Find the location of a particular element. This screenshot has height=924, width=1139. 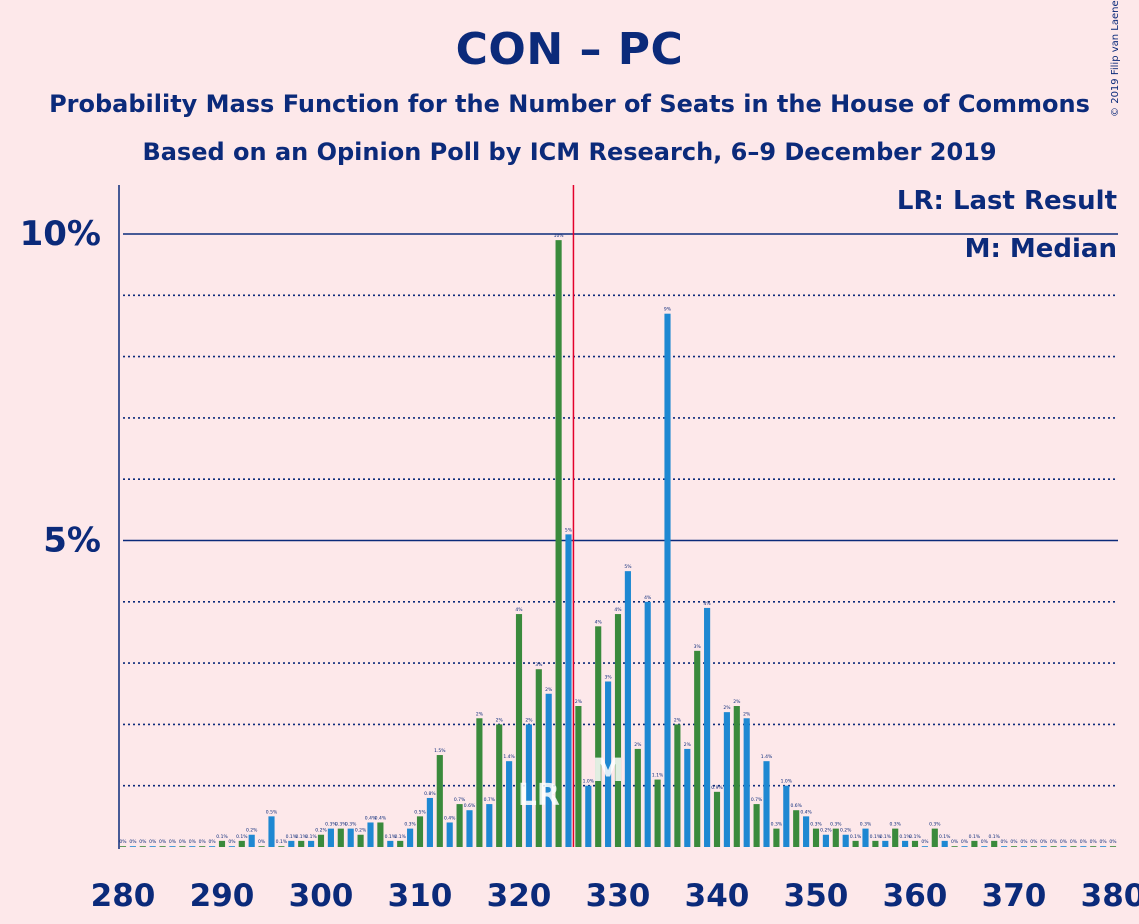

x-tick-label: 310 is located at coordinates (420, 896).